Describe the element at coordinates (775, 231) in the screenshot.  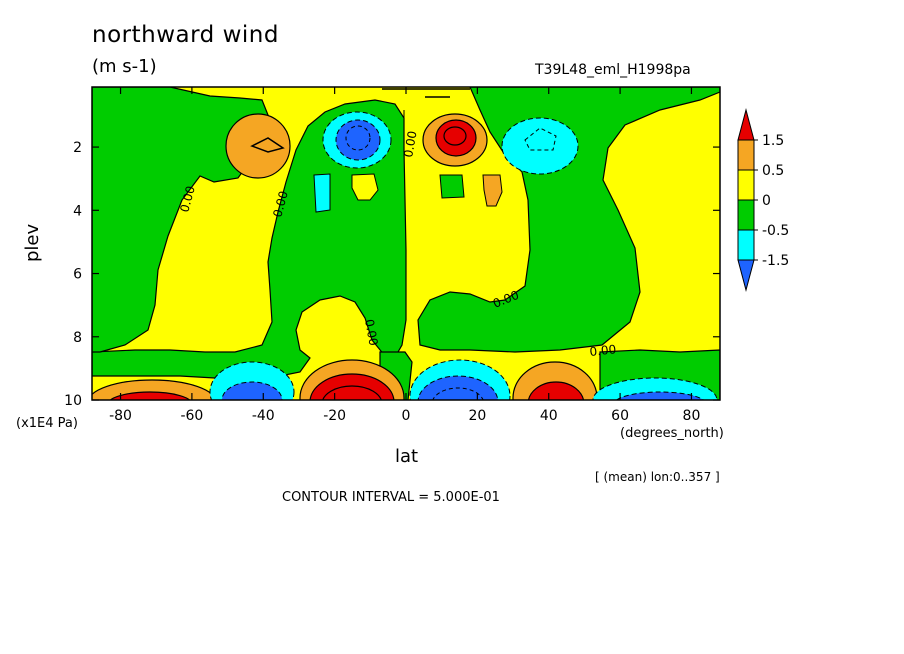
I see `colorbar-label: -0.5` at that location.